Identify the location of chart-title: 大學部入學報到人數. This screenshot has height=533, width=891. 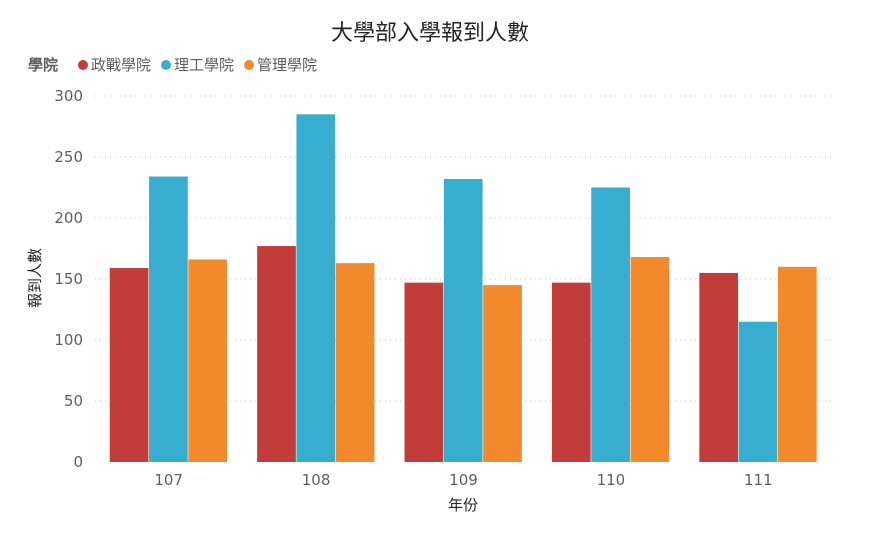
(430, 33).